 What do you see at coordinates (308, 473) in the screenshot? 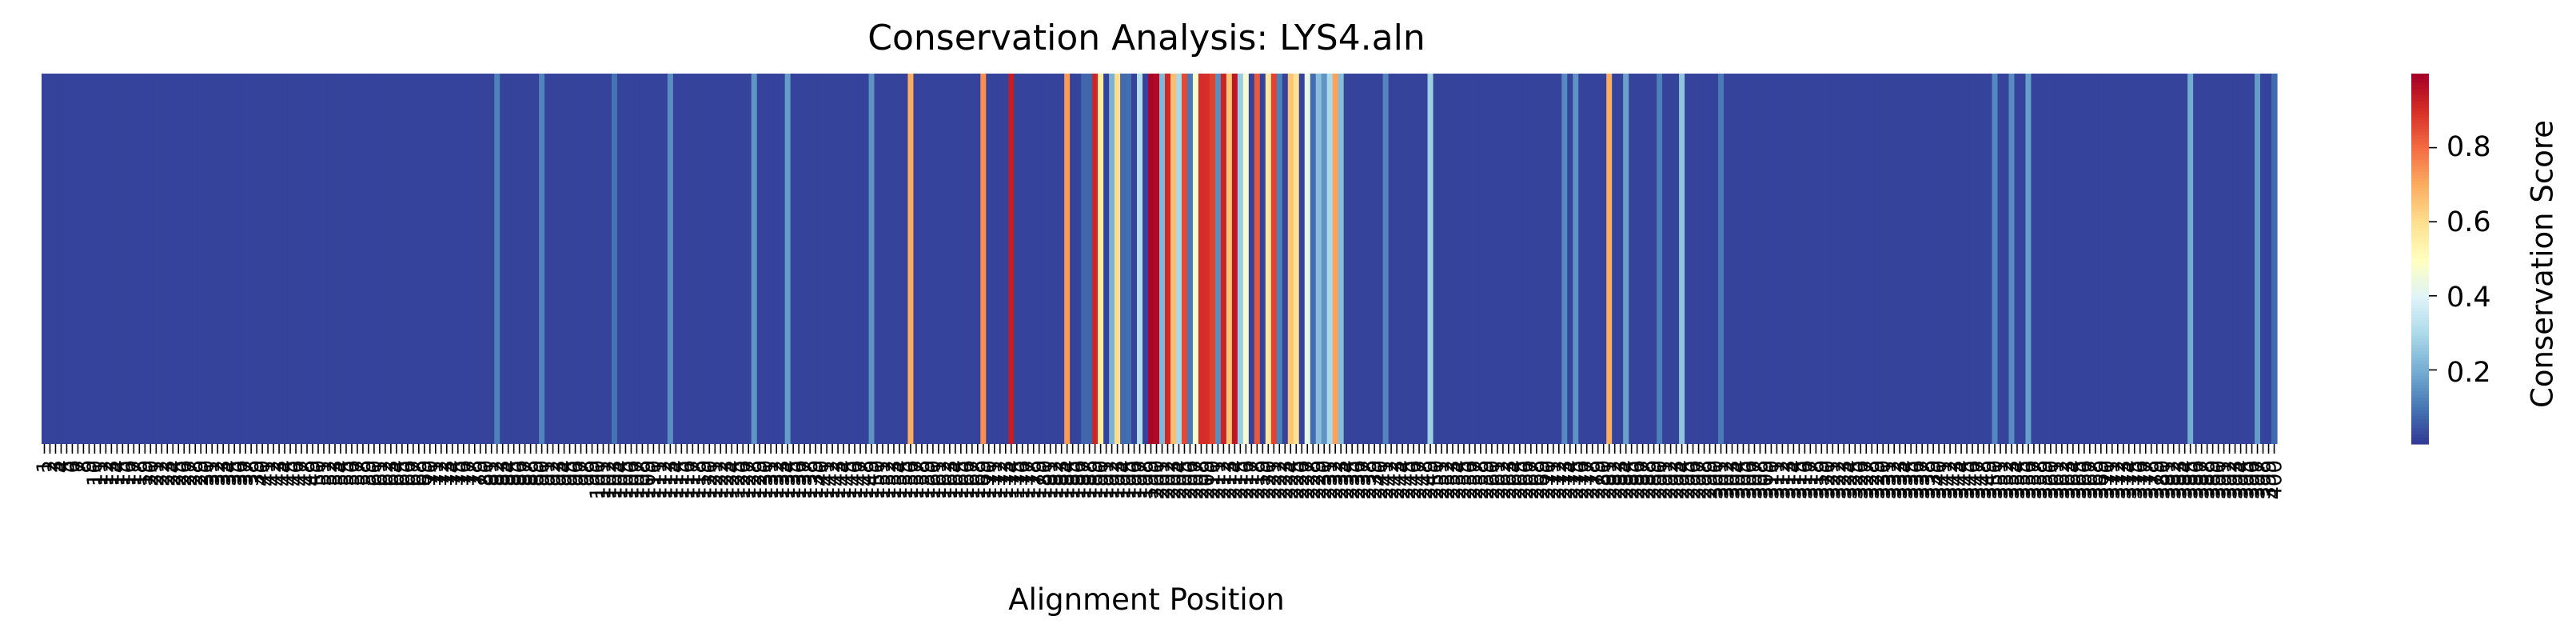
I see `x-tick-label: 48` at bounding box center [308, 473].